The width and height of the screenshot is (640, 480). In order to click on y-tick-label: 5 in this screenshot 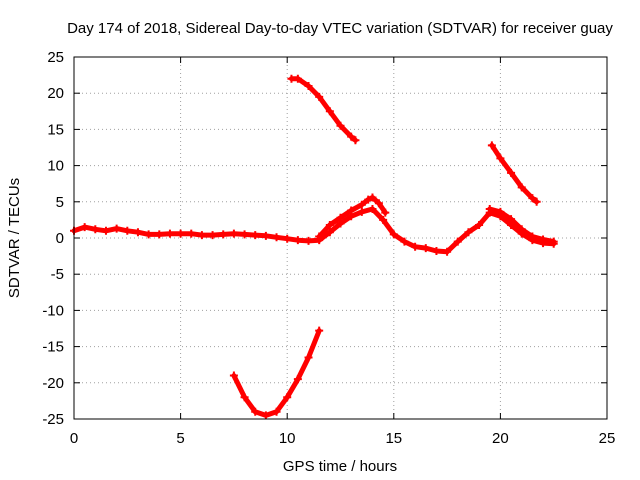, I will do `click(60, 202)`.